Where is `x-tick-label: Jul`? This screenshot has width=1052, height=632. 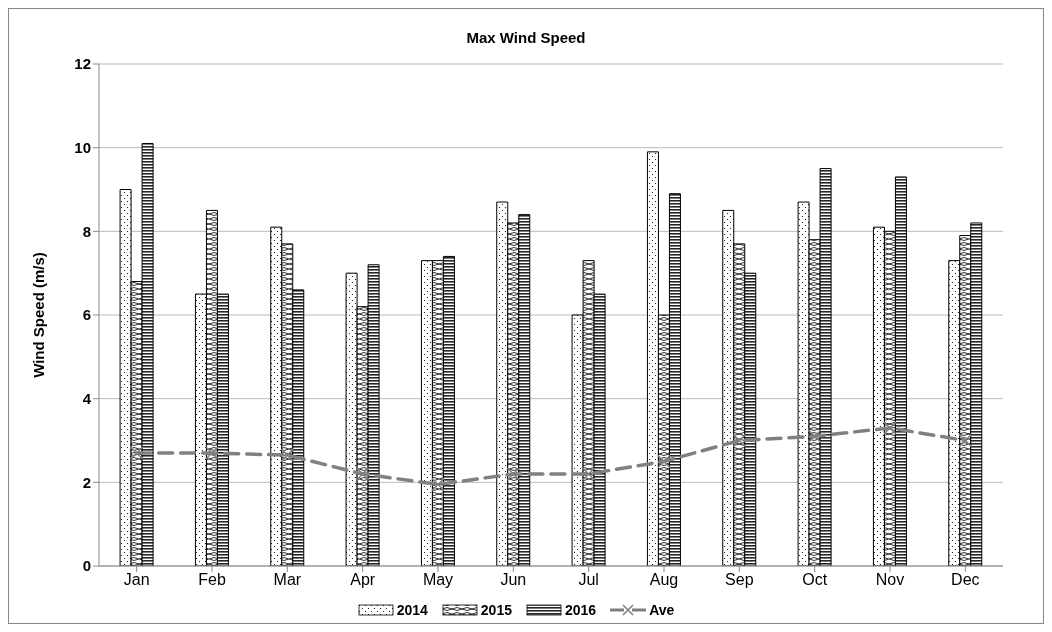 x-tick-label: Jul is located at coordinates (588, 580).